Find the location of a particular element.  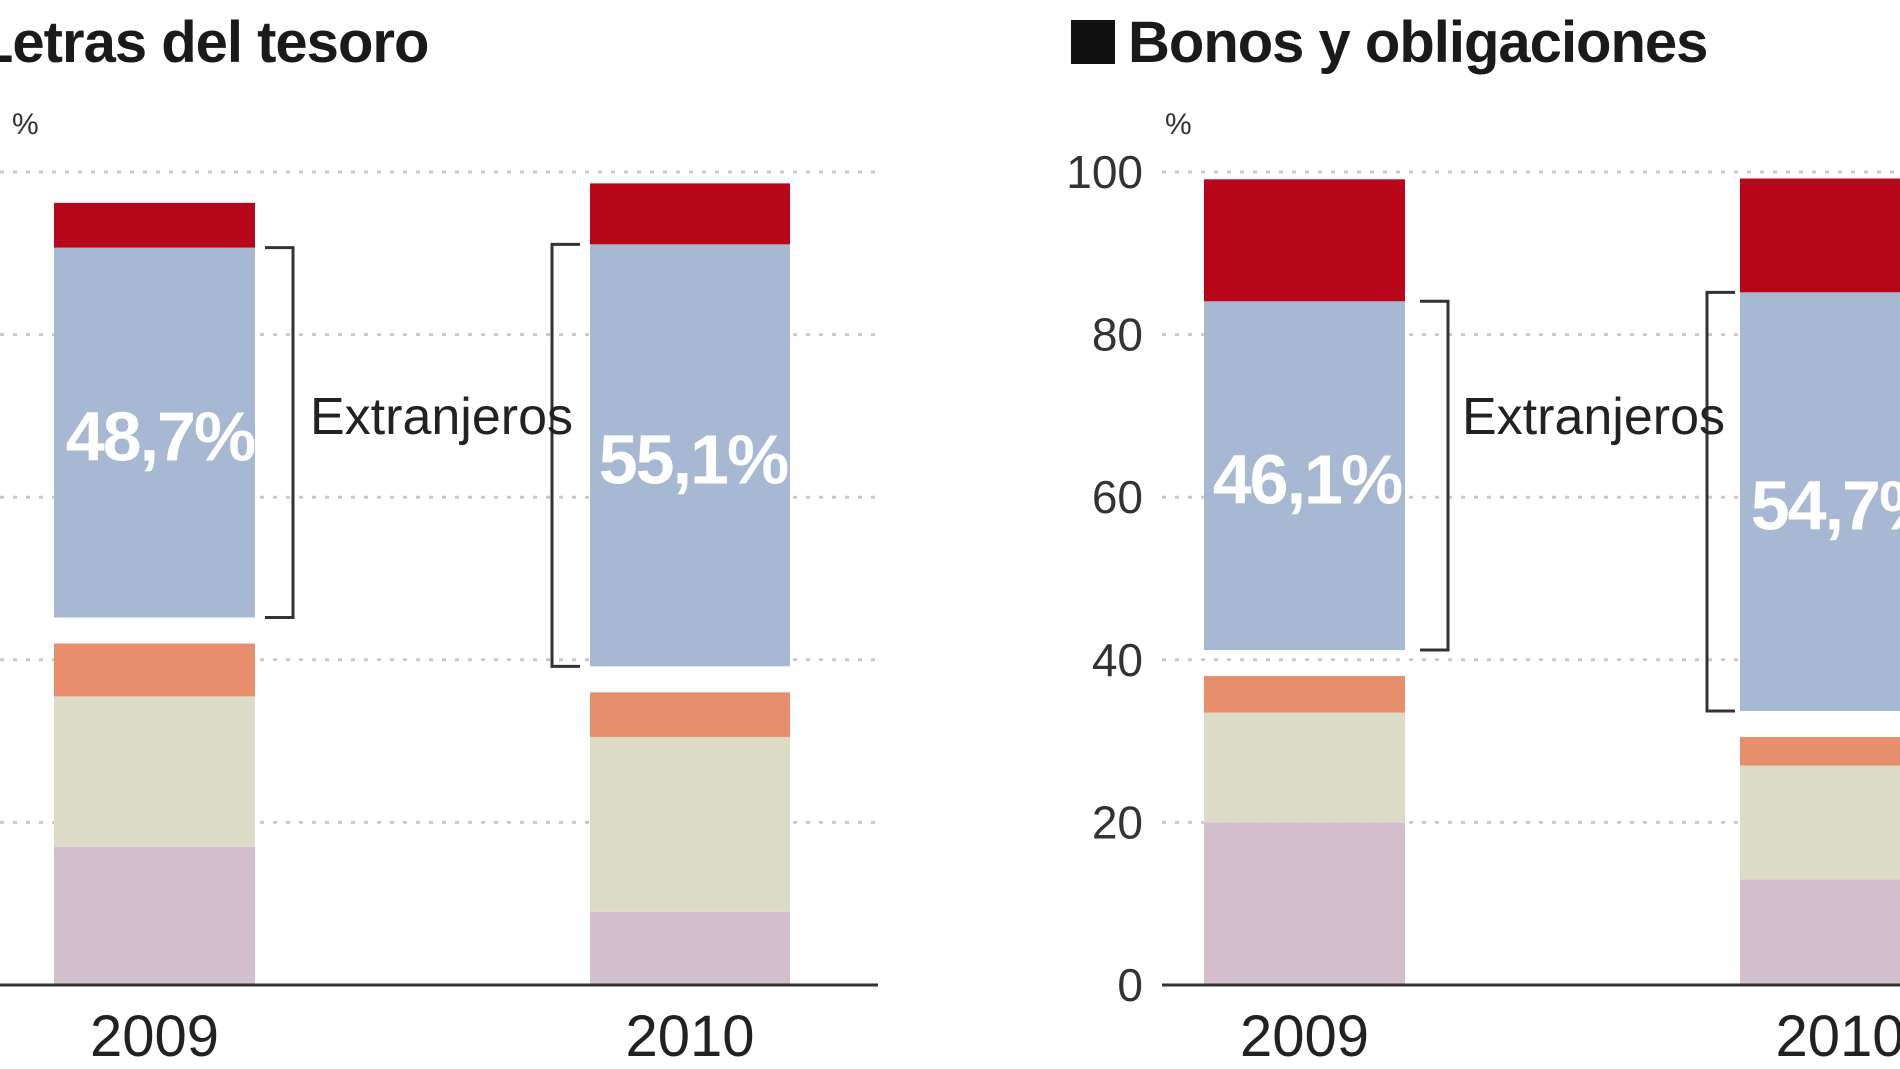

legend-marker-square is located at coordinates (1093, 42).